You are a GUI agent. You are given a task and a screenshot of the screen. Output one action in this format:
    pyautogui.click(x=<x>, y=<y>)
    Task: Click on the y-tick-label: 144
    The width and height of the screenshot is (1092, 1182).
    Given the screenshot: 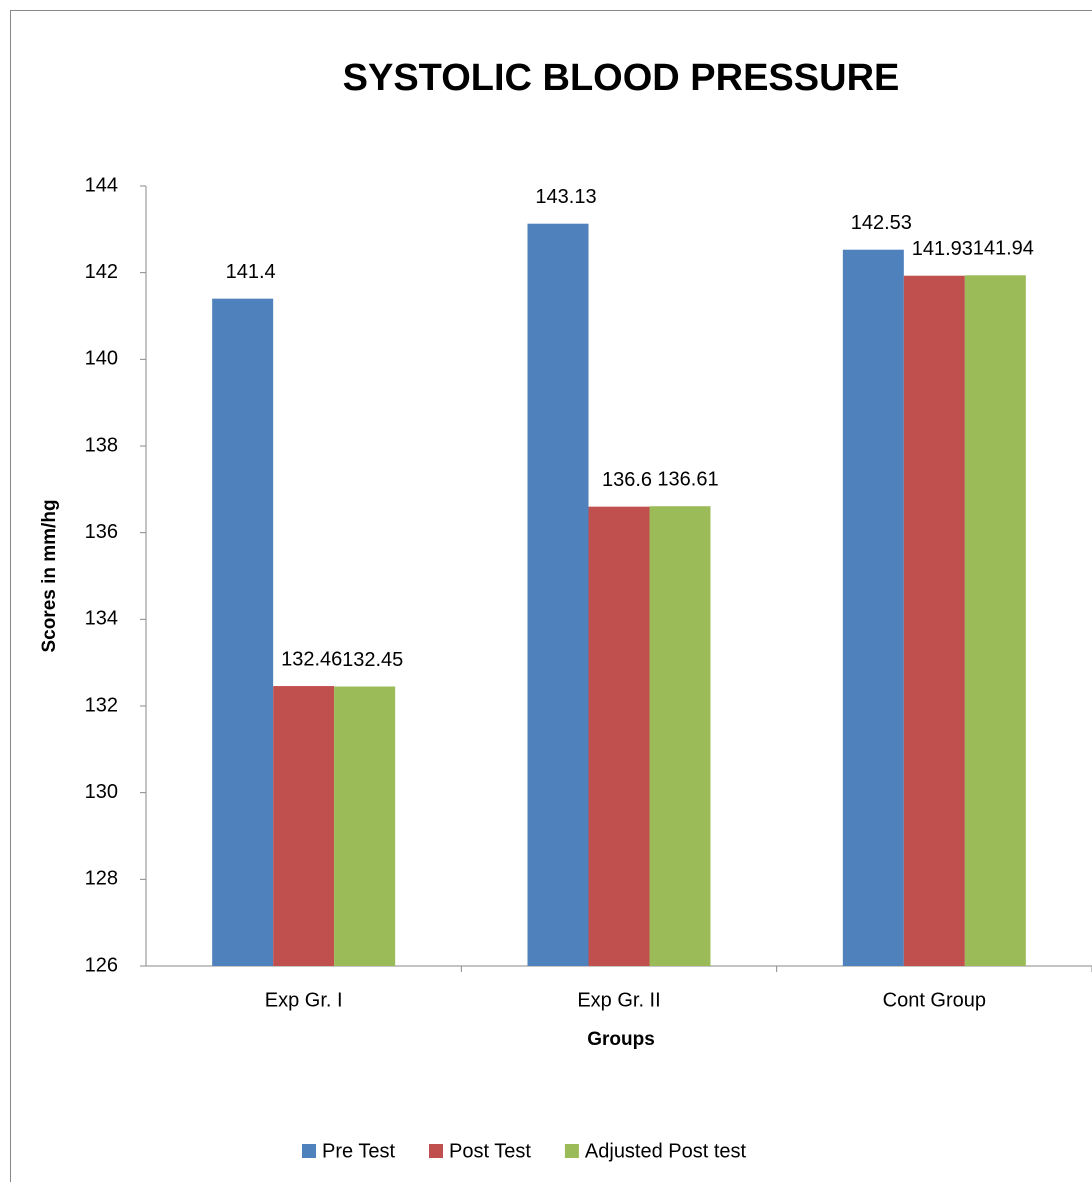 What is the action you would take?
    pyautogui.click(x=101, y=185)
    